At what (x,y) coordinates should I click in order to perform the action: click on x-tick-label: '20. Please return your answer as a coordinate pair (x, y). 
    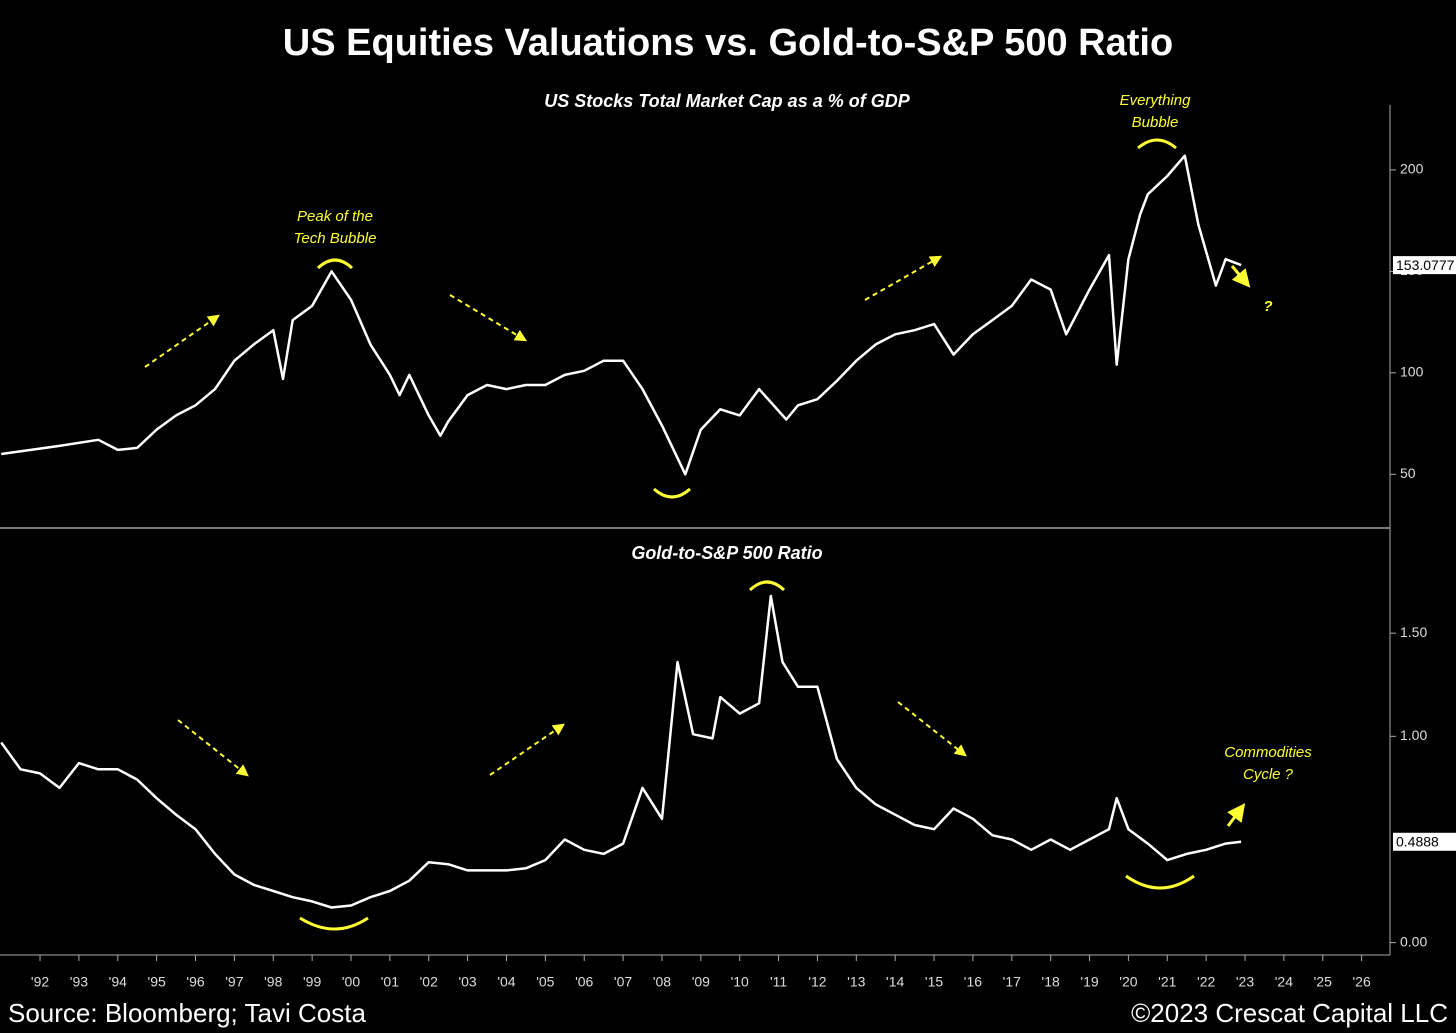
    Looking at the image, I should click on (1128, 982).